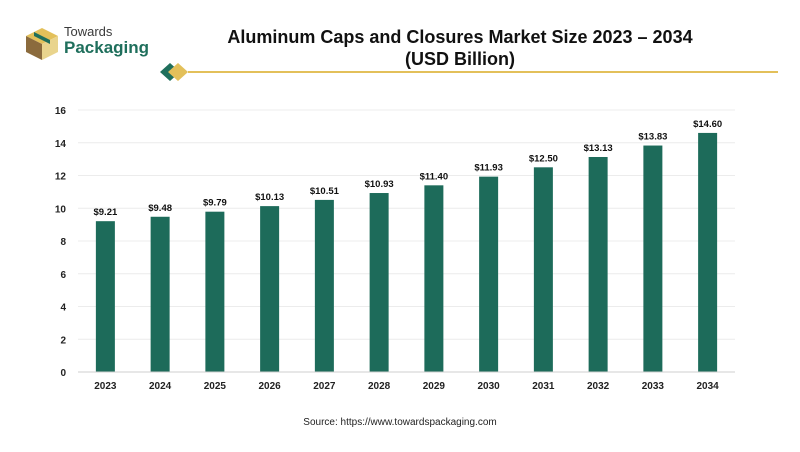  What do you see at coordinates (325, 191) in the screenshot?
I see `value-label: $10.51` at bounding box center [325, 191].